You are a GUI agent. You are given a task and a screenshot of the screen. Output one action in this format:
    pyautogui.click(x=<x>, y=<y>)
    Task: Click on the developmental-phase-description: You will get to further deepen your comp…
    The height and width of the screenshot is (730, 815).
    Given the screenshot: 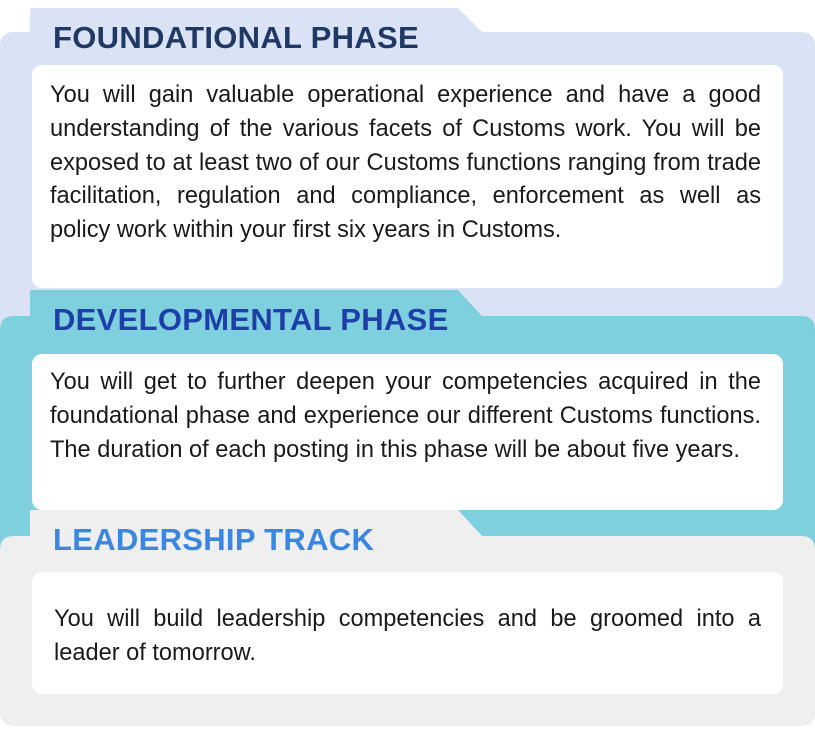 What is the action you would take?
    pyautogui.click(x=405, y=416)
    